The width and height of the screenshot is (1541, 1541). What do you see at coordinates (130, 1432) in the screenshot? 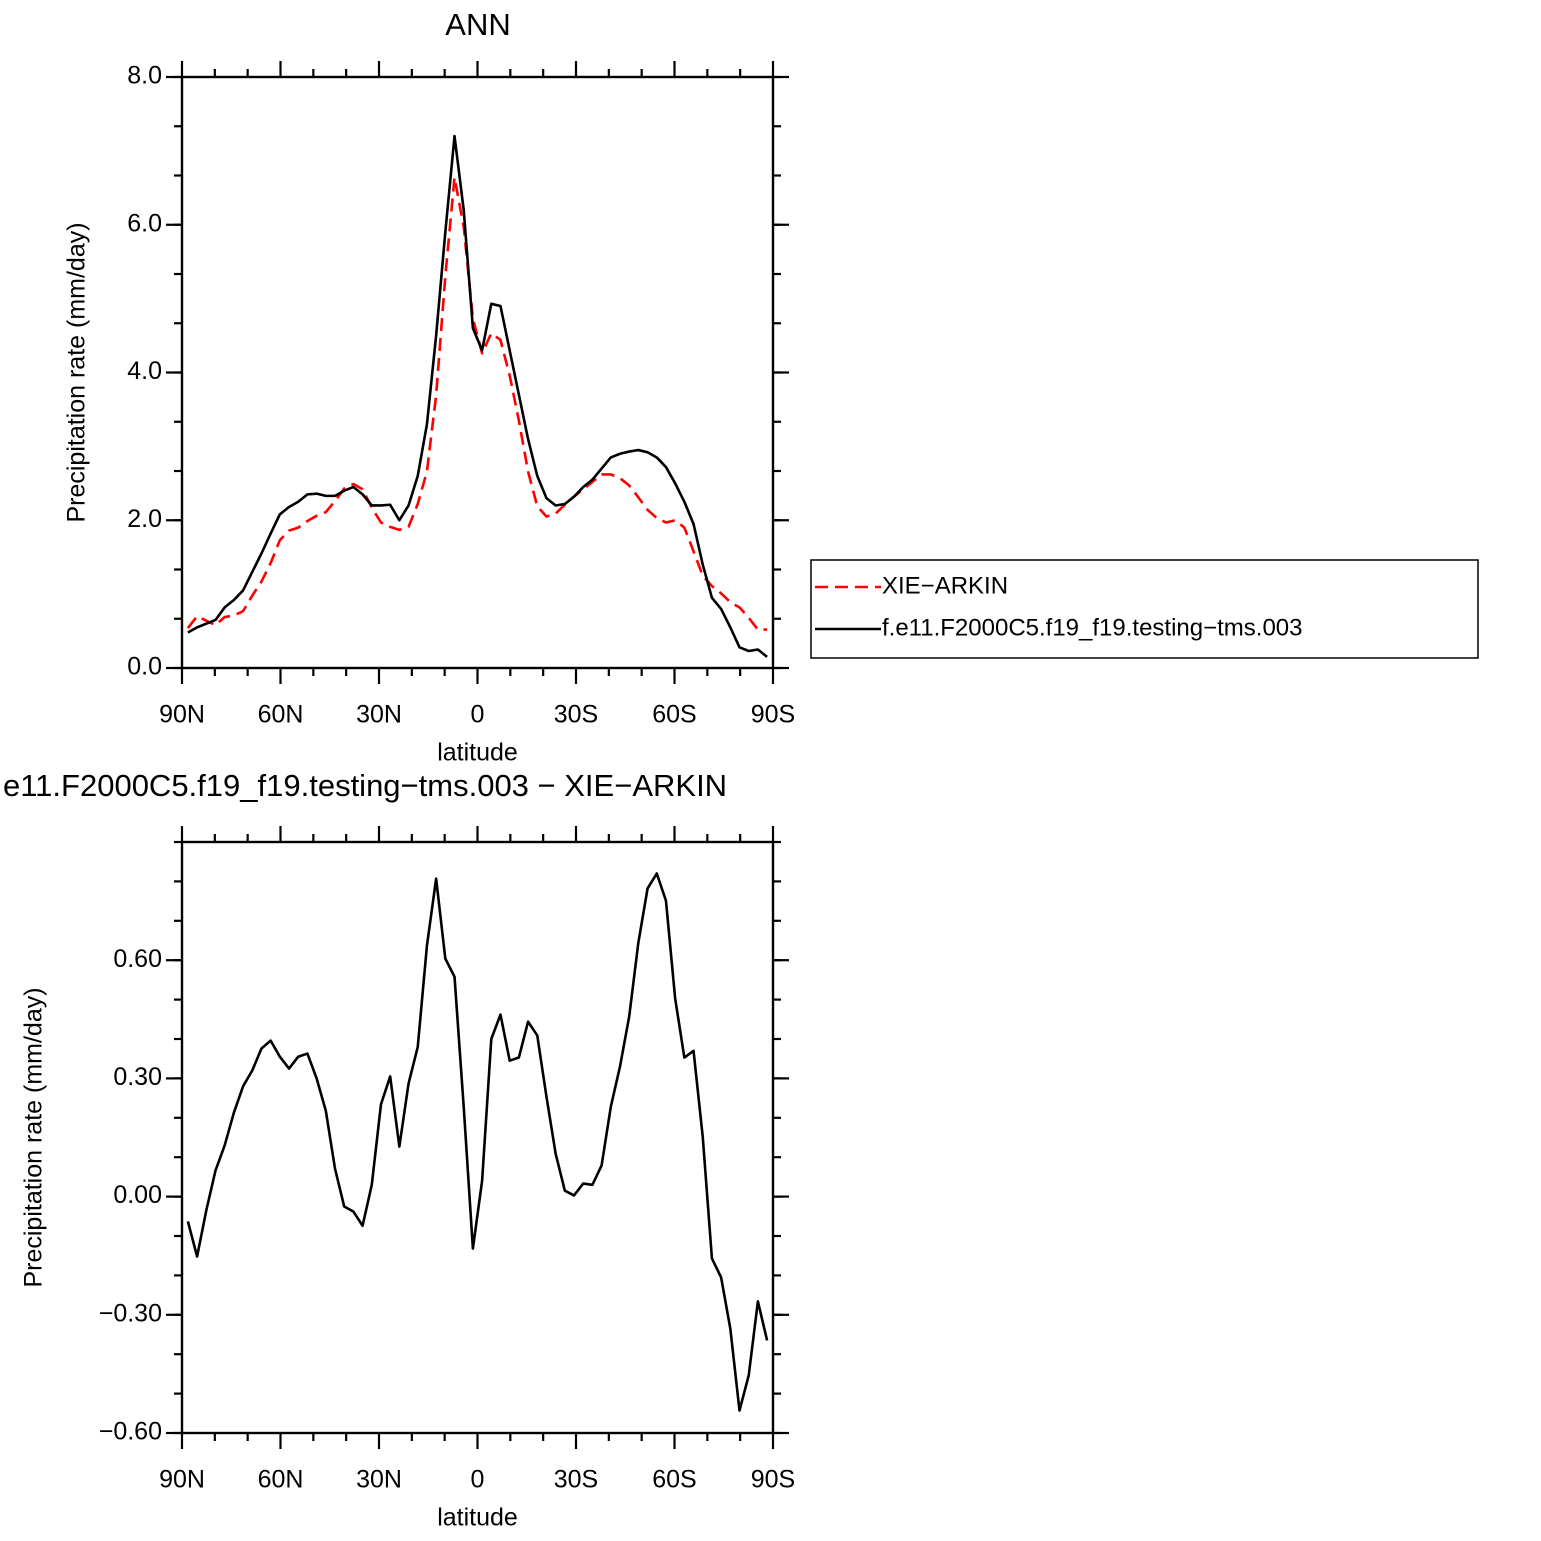
I see `y-tick-label: −0.60` at bounding box center [130, 1432].